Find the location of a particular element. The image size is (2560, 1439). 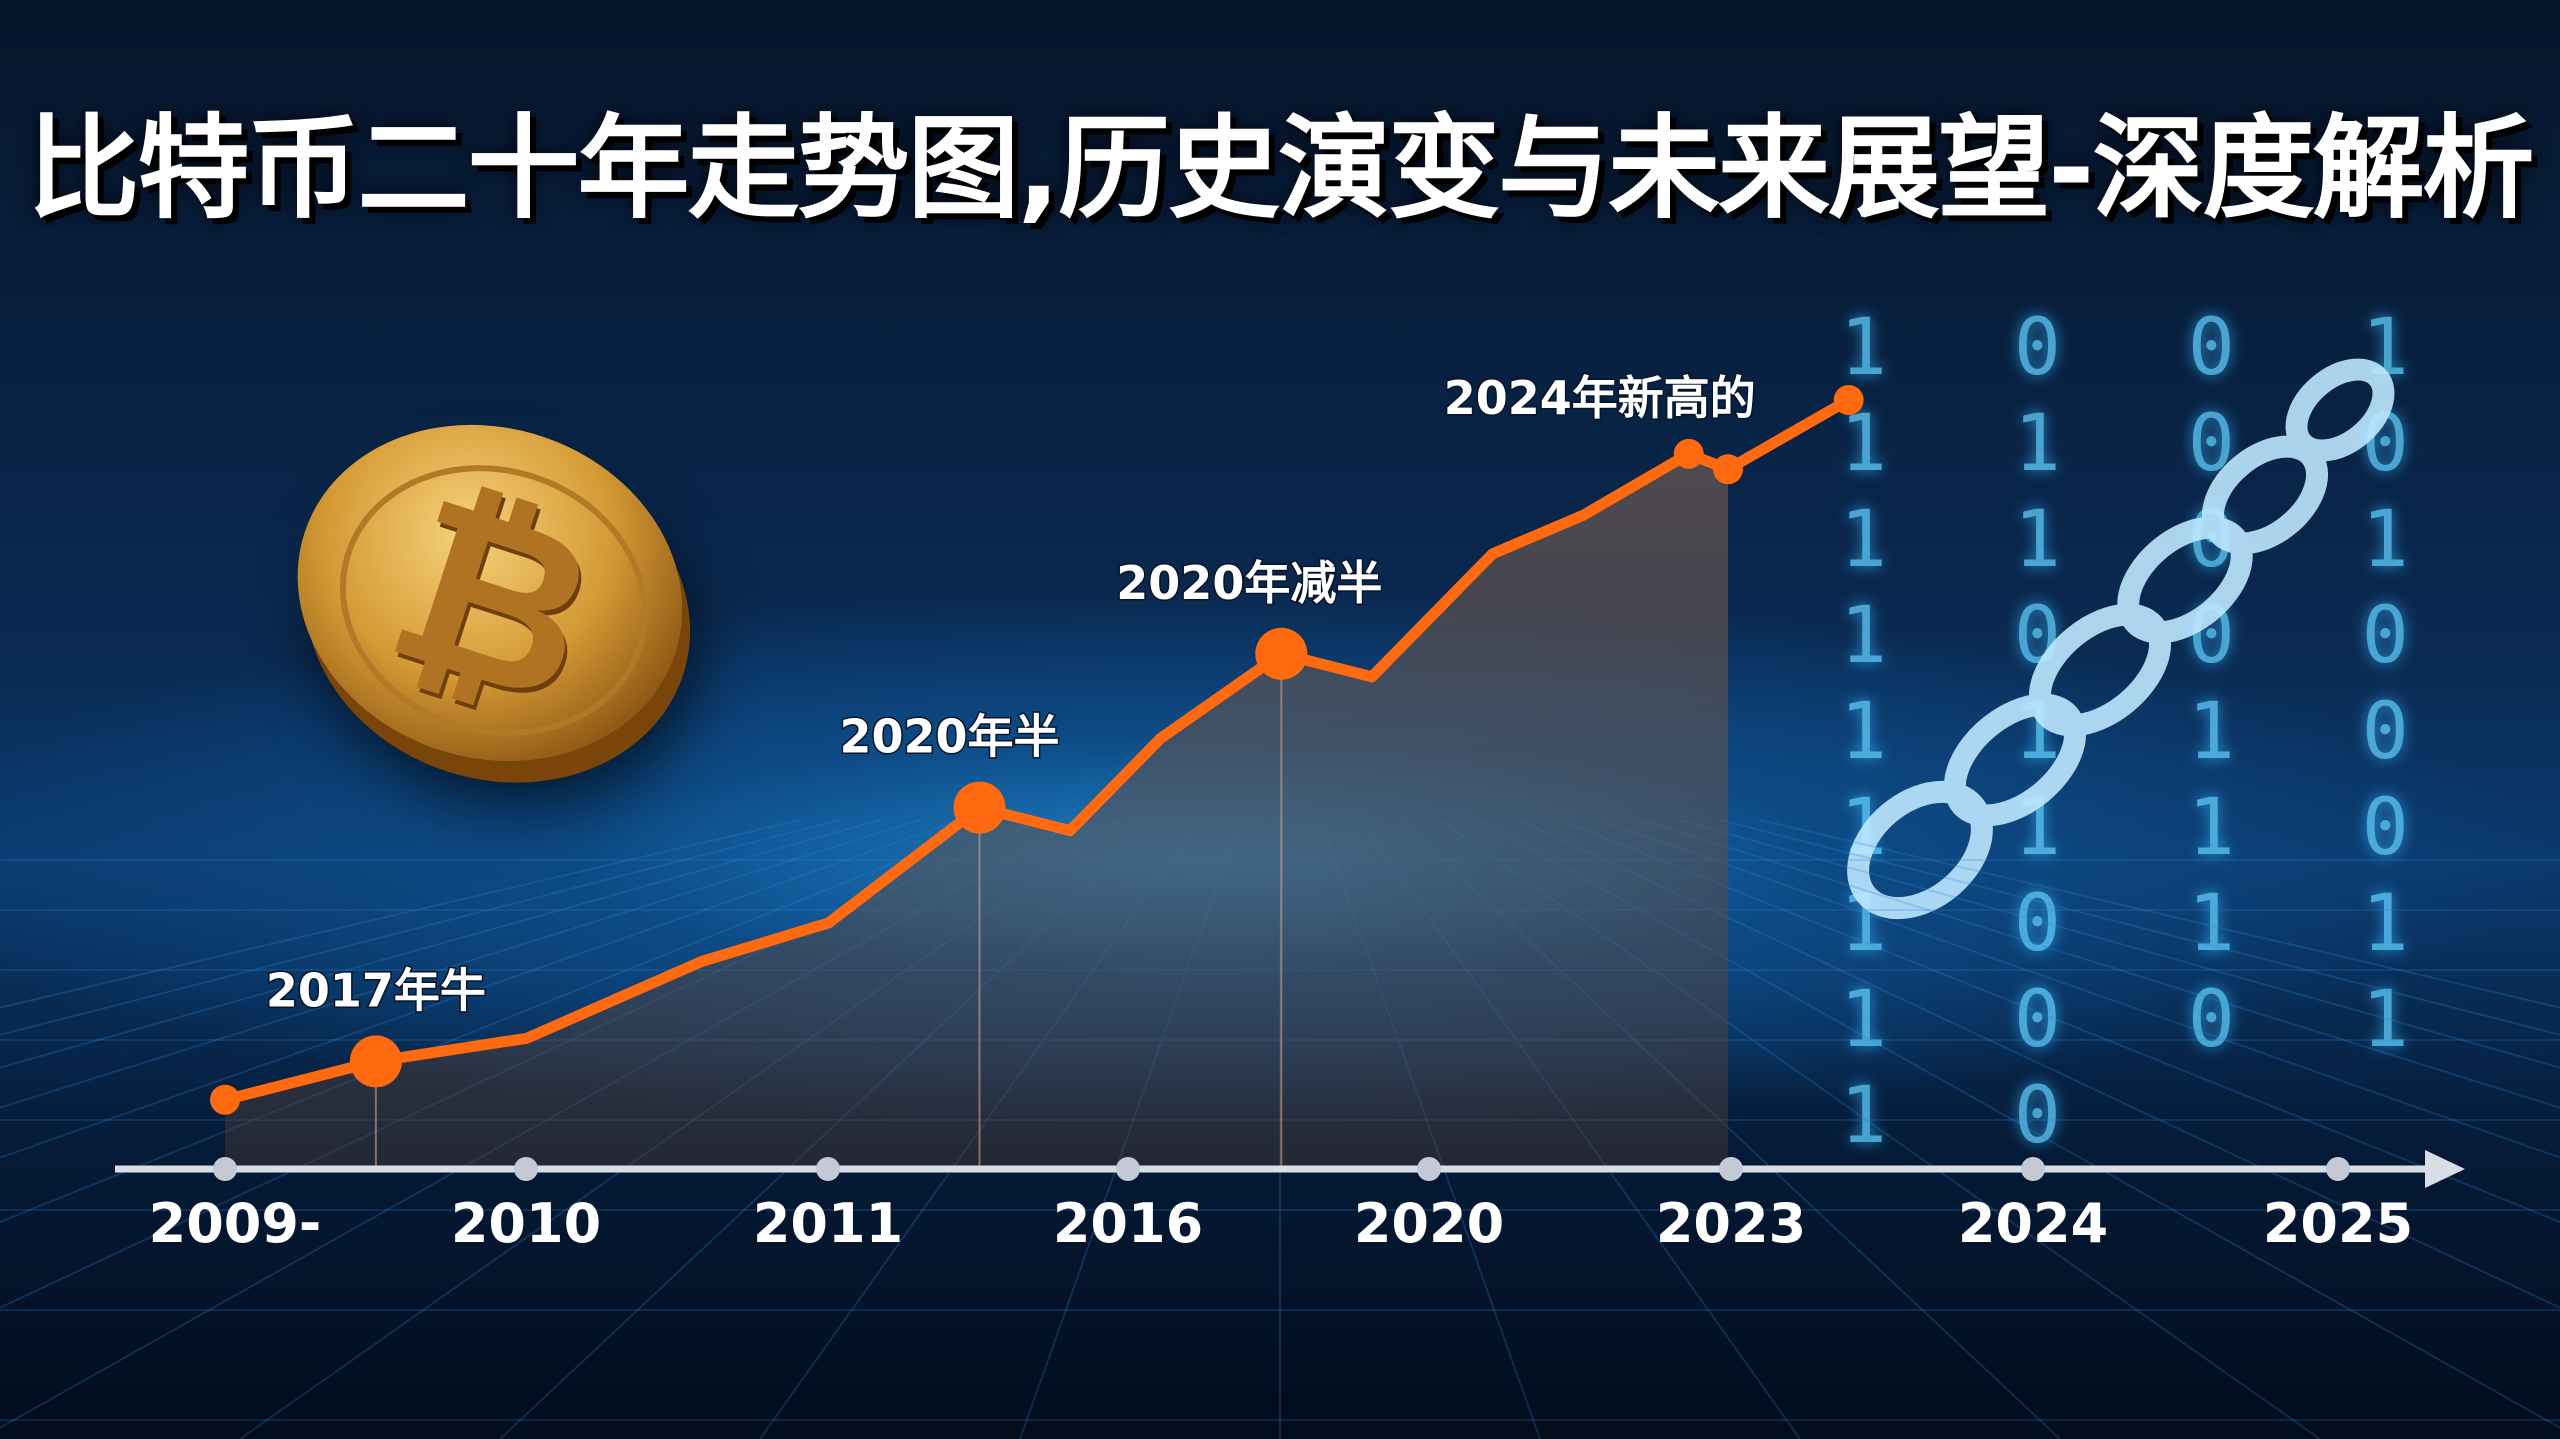

x-tick-label: 2011 is located at coordinates (828, 1223).